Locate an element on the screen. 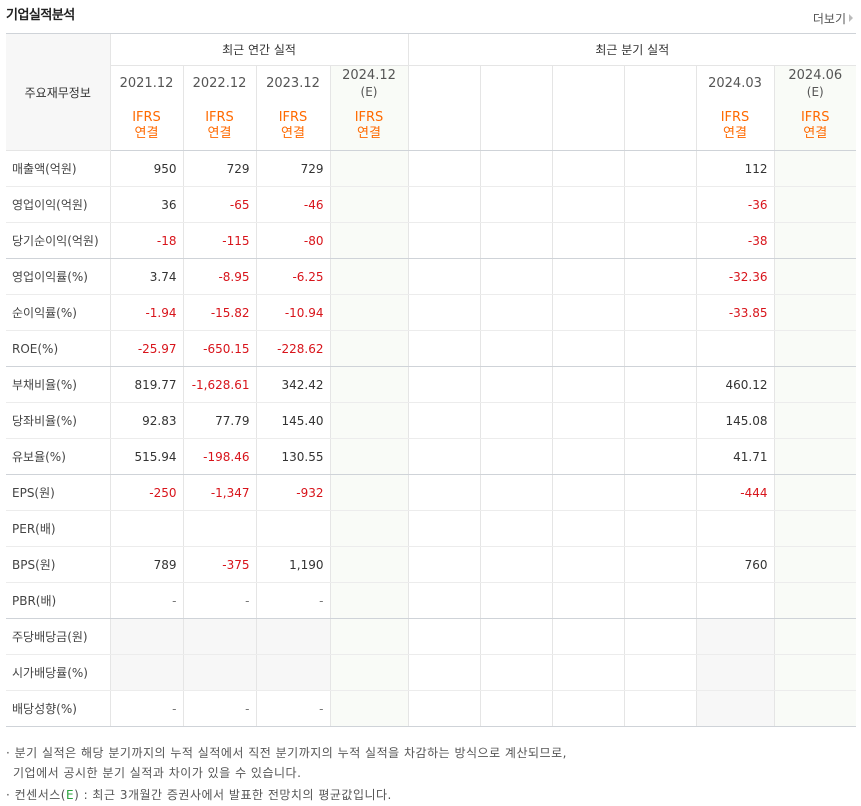 The height and width of the screenshot is (806, 861). table-cell: -198.46 is located at coordinates (219, 456).